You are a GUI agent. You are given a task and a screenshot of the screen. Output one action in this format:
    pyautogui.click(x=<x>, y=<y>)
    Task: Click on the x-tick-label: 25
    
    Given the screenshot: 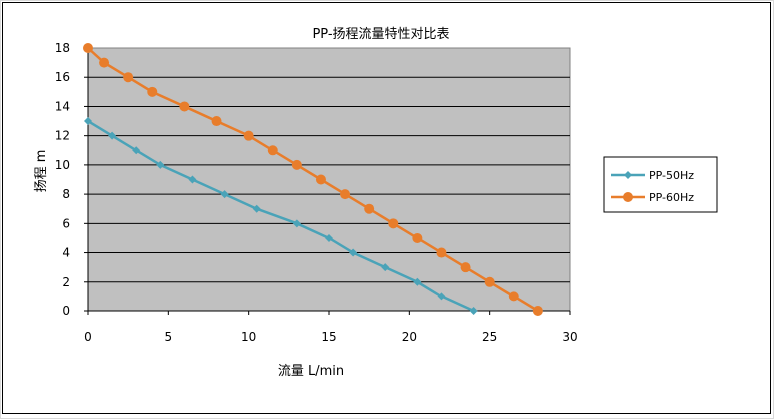 What is the action you would take?
    pyautogui.click(x=489, y=337)
    